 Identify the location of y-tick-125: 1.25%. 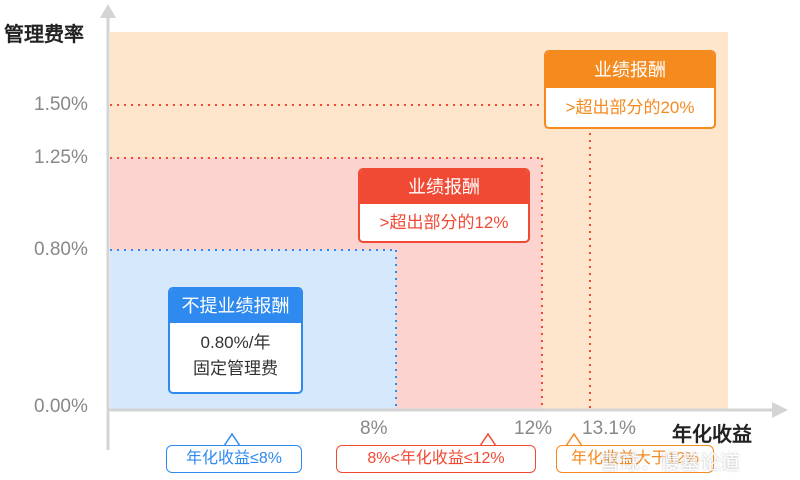
(61, 157).